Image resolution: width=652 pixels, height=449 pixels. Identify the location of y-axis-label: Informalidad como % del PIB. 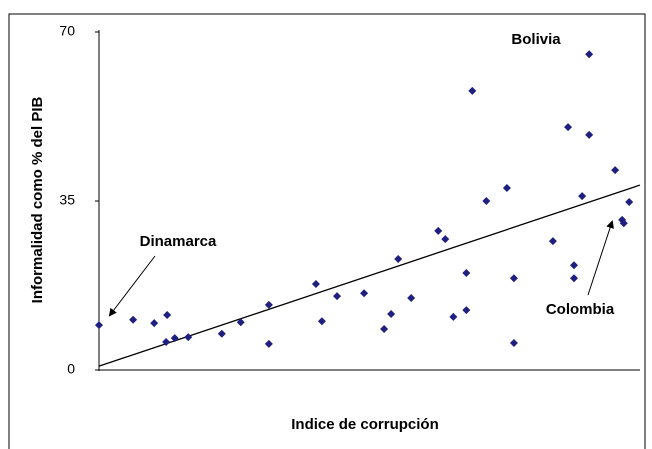
(37, 199).